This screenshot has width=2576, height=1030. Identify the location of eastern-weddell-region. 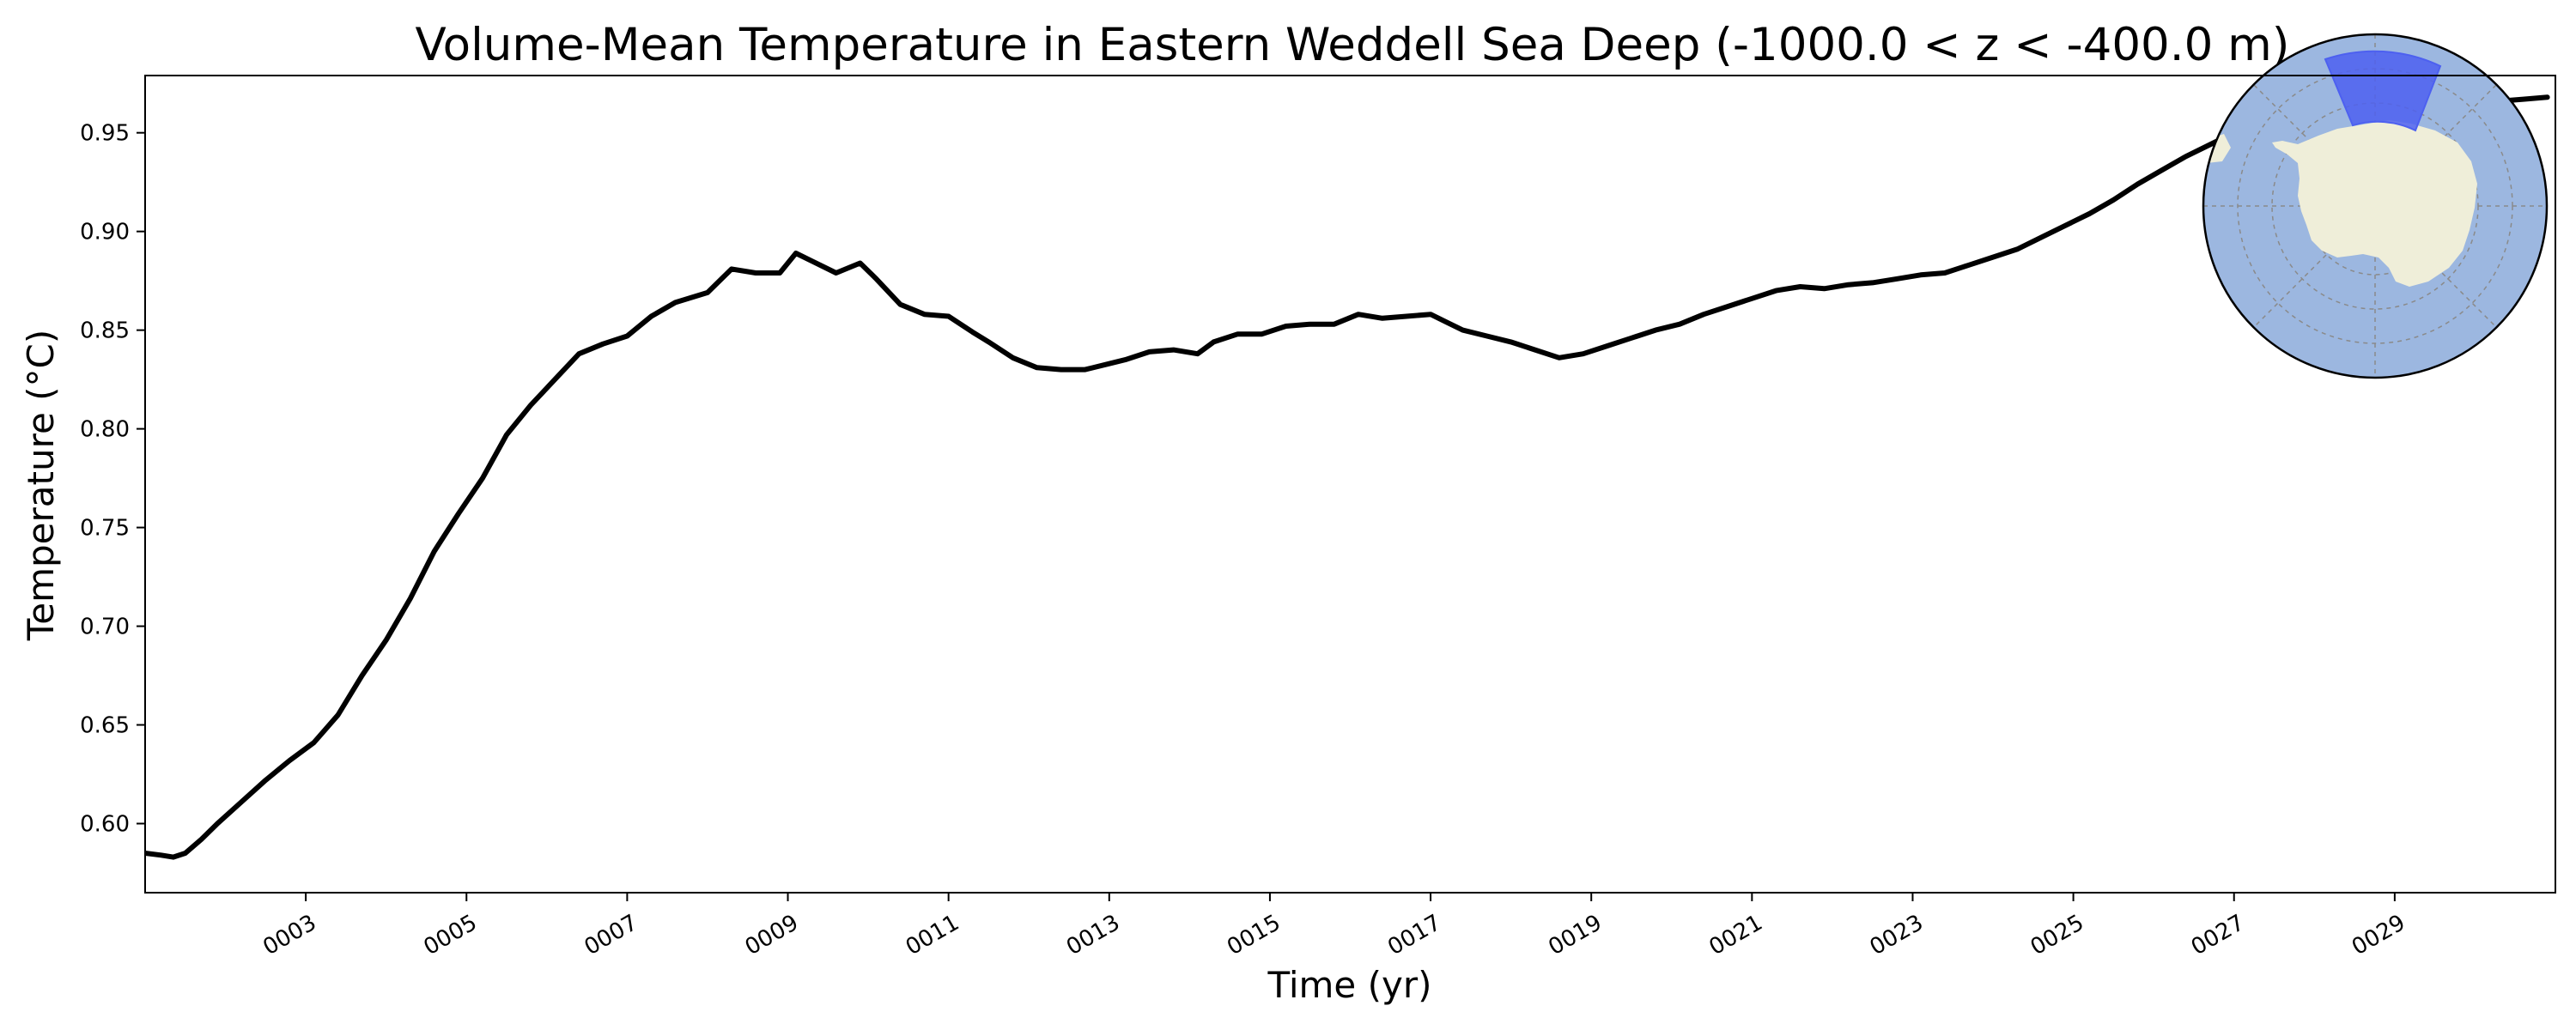
(2383, 91).